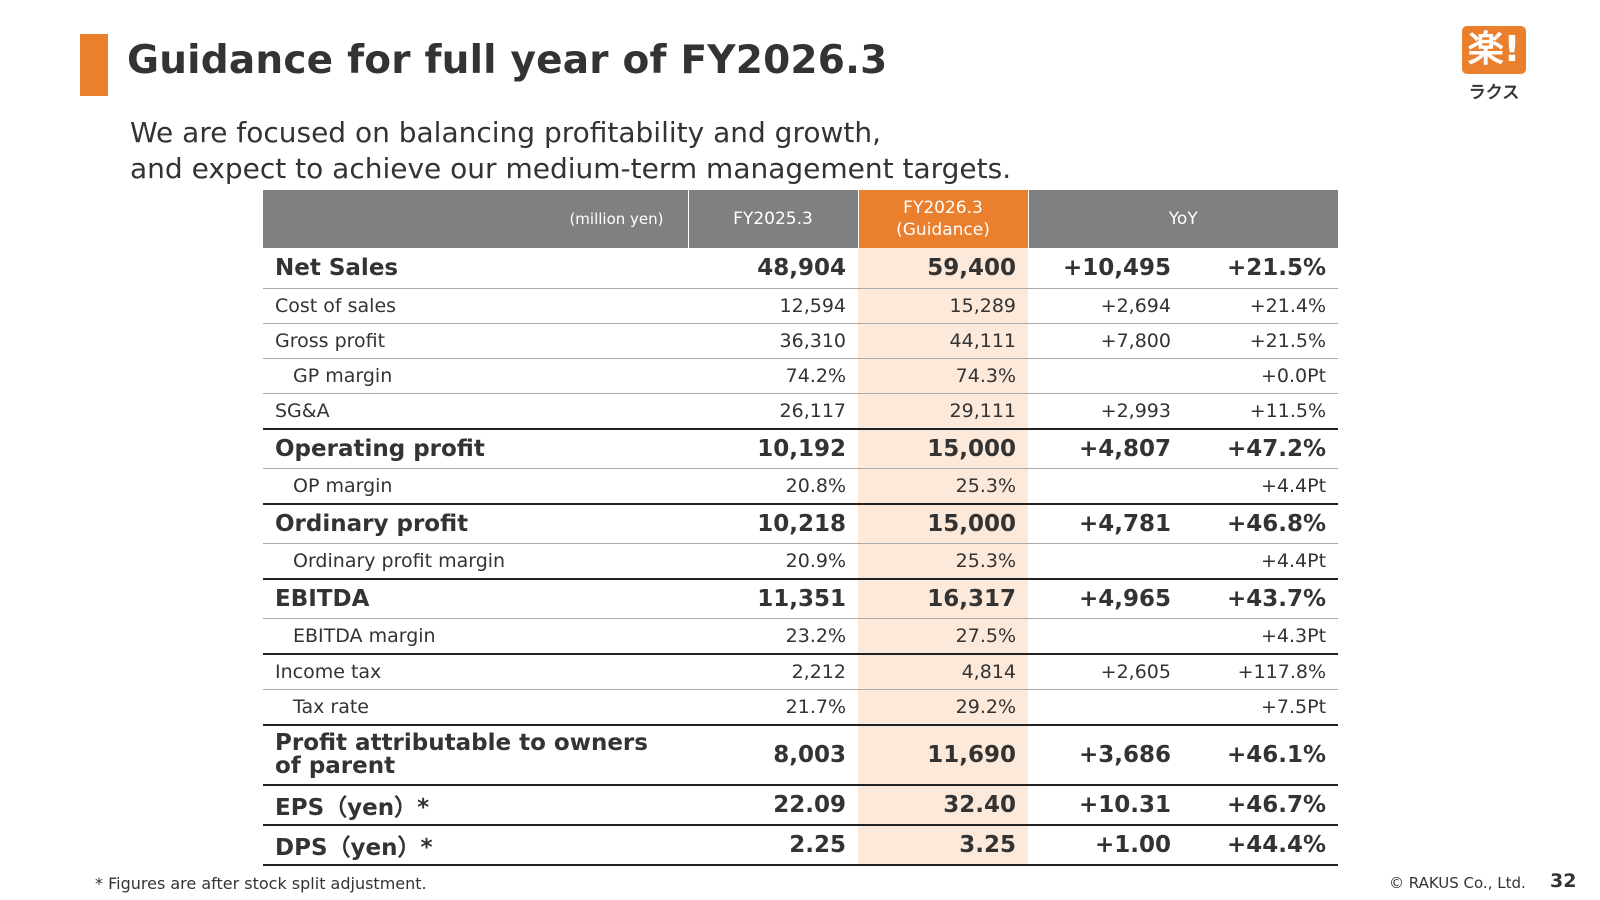 This screenshot has height=900, width=1600. I want to click on table-row: EBITDA margin 23.2% 27.5% +4.3Pt, so click(801, 636).